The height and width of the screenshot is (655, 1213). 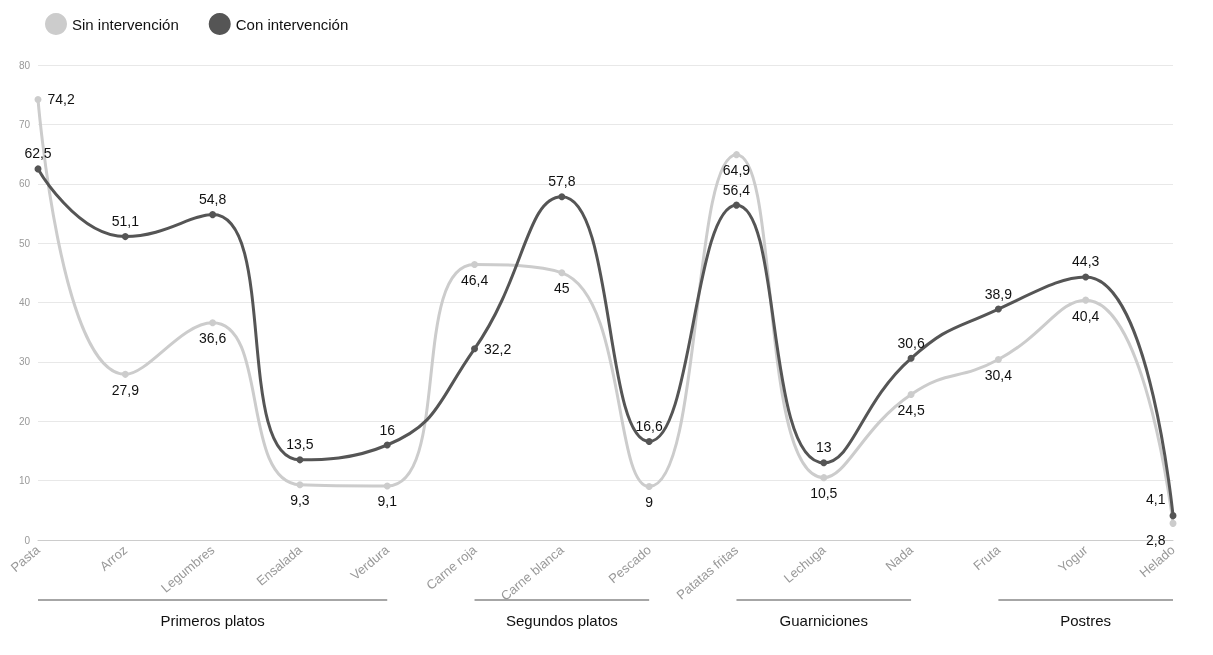 I want to click on data-label: 30,6, so click(x=911, y=342).